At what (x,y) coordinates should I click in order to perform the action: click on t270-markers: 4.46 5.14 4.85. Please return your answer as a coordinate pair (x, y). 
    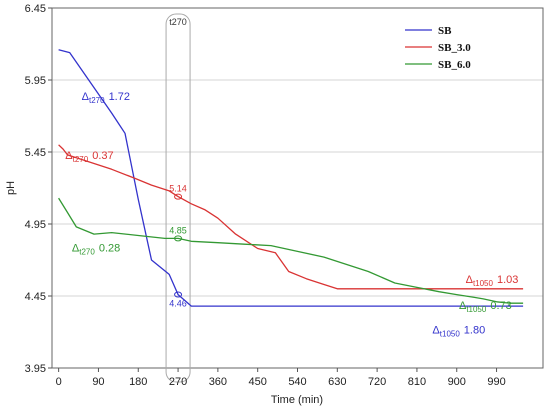
    Looking at the image, I should click on (178, 246).